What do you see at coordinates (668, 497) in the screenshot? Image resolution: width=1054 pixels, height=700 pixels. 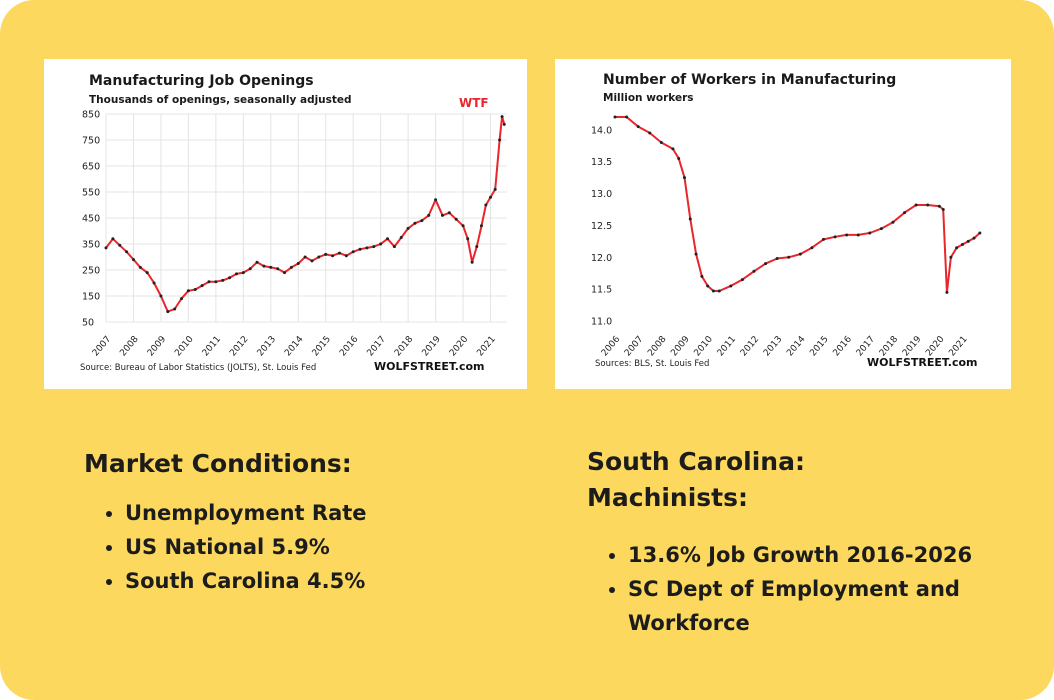 I see `machinists-heading-line2: Machinists:` at bounding box center [668, 497].